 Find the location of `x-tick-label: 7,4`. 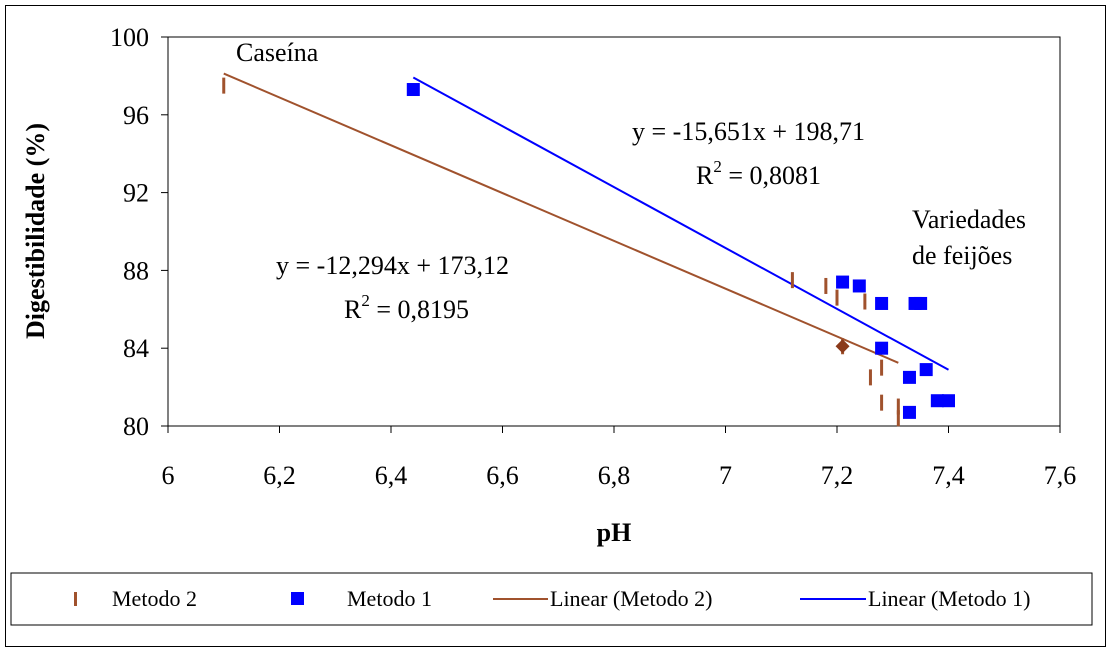

x-tick-label: 7,4 is located at coordinates (948, 475).